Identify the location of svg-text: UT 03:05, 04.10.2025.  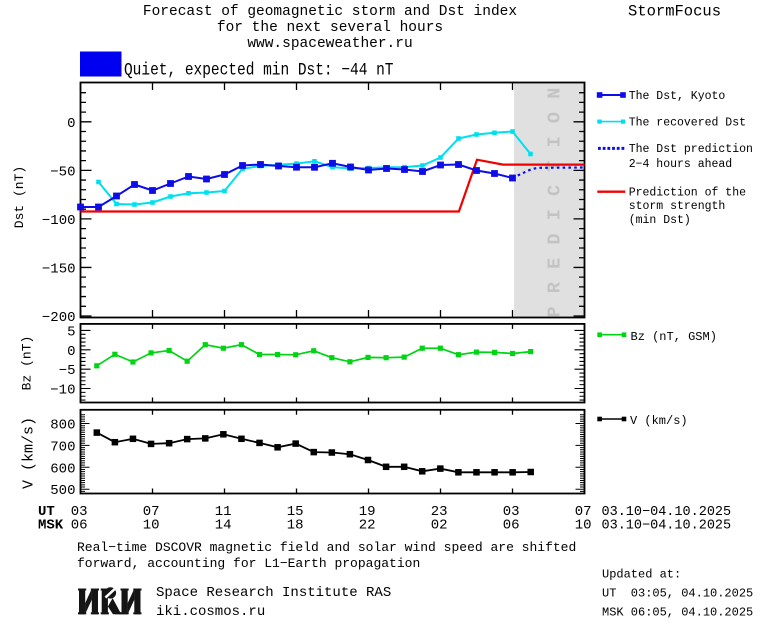
(677, 593).